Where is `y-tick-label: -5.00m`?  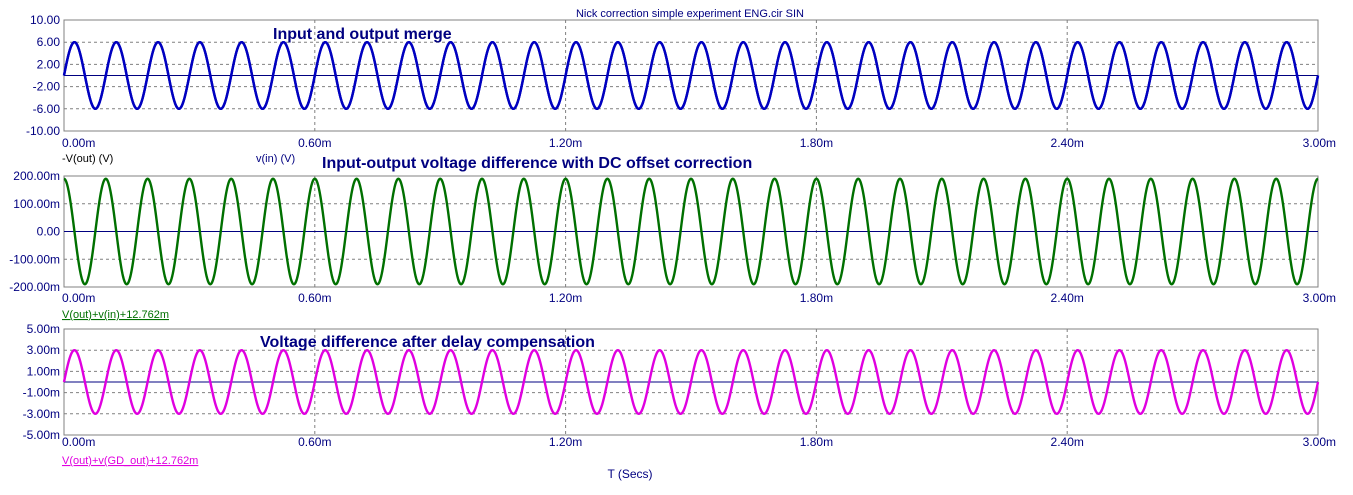
y-tick-label: -5.00m is located at coordinates (41, 435).